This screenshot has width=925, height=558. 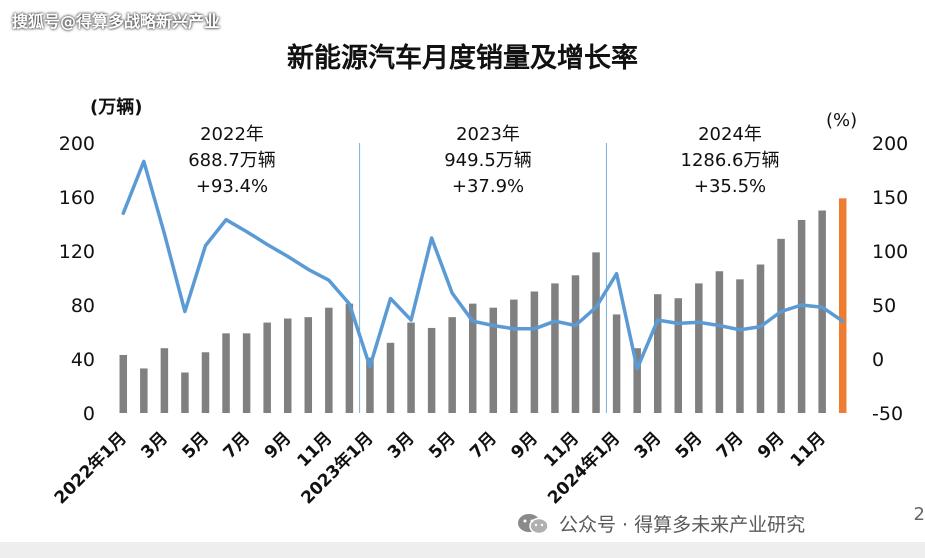 What do you see at coordinates (919, 514) in the screenshot?
I see `page-number: 2` at bounding box center [919, 514].